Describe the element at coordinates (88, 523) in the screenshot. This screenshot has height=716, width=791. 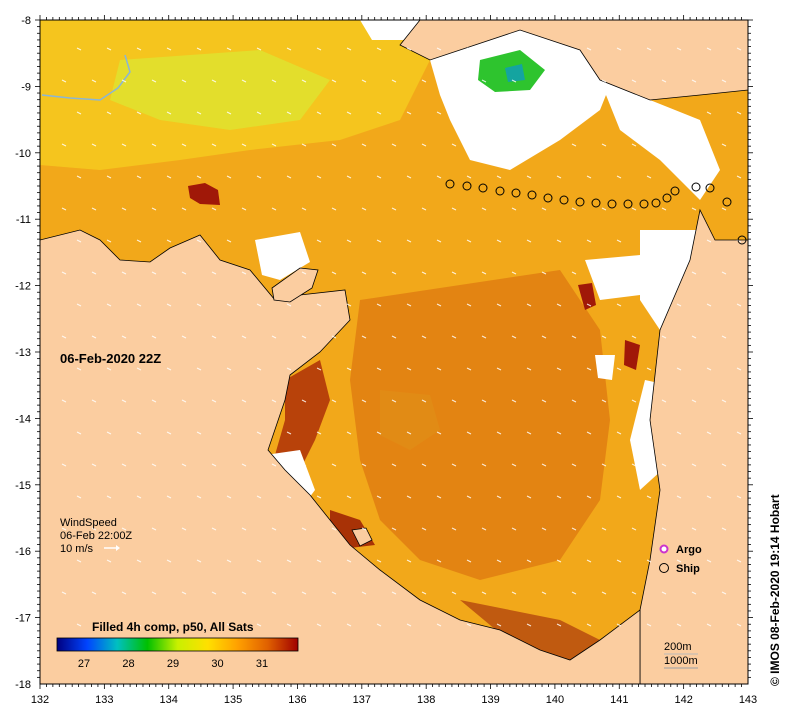
I see `wind-title: WindSpeed` at that location.